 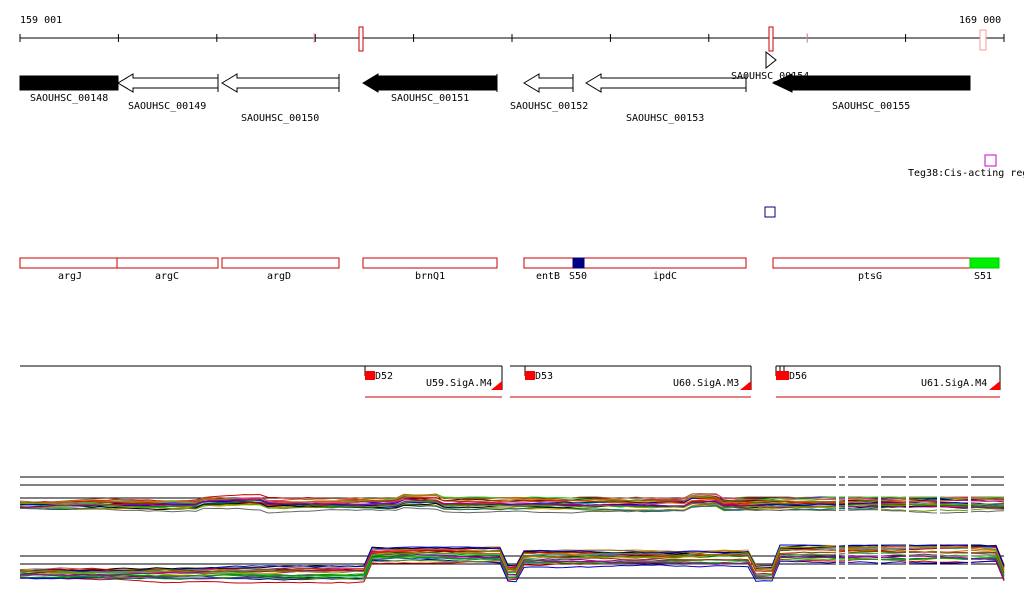 I want to click on feature-square, so click(x=770, y=212).